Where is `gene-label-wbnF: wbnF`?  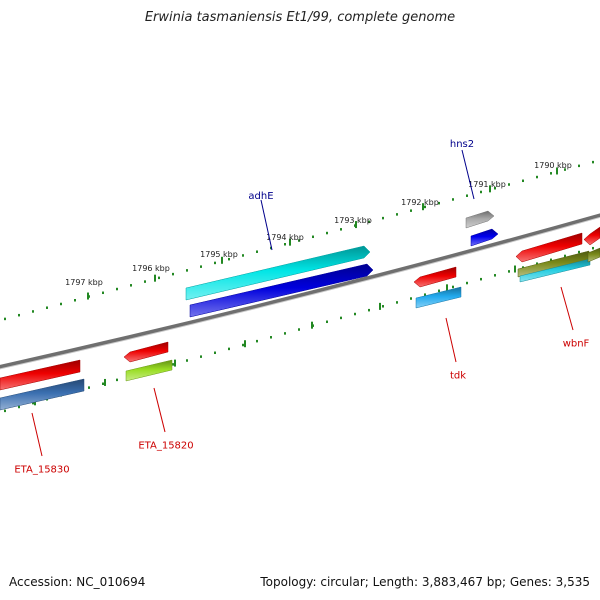 gene-label-wbnF: wbnF is located at coordinates (575, 317).